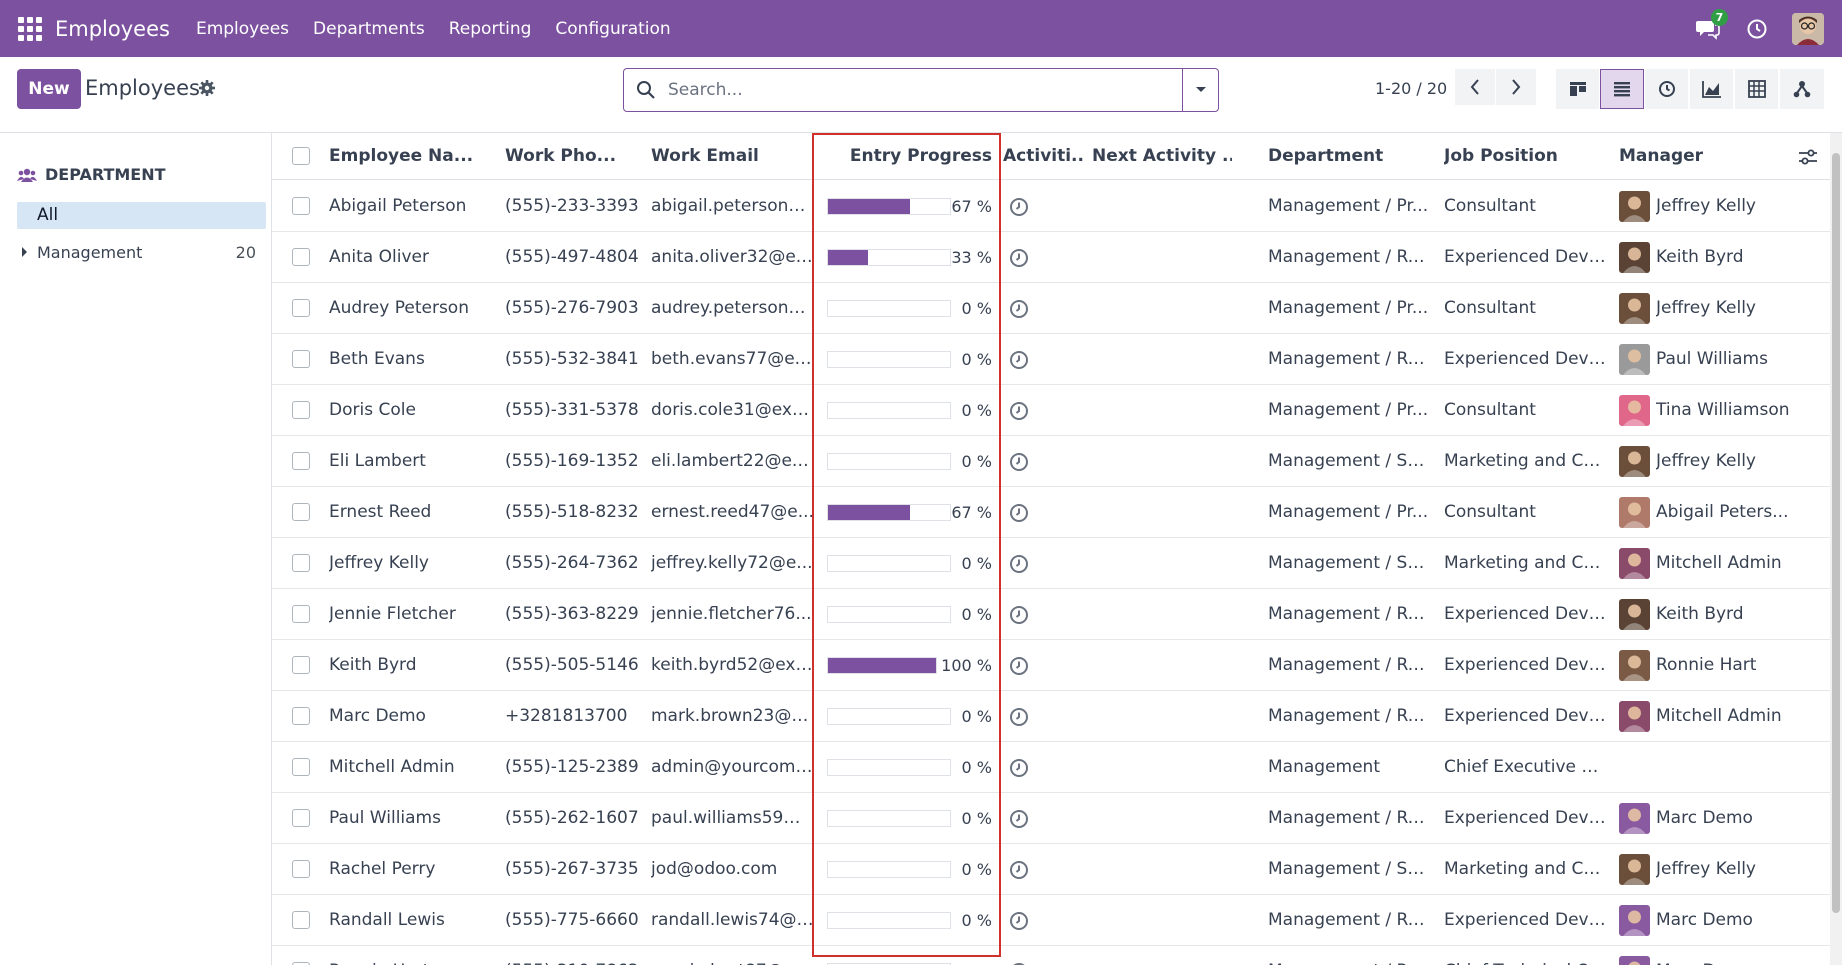 This screenshot has height=965, width=1842. Describe the element at coordinates (301, 156) in the screenshot. I see `select-all-checkbox` at that location.